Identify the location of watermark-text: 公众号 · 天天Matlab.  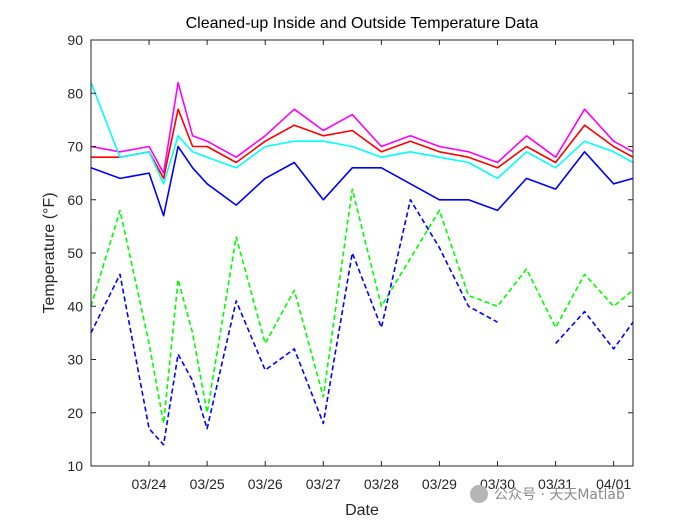
(559, 495).